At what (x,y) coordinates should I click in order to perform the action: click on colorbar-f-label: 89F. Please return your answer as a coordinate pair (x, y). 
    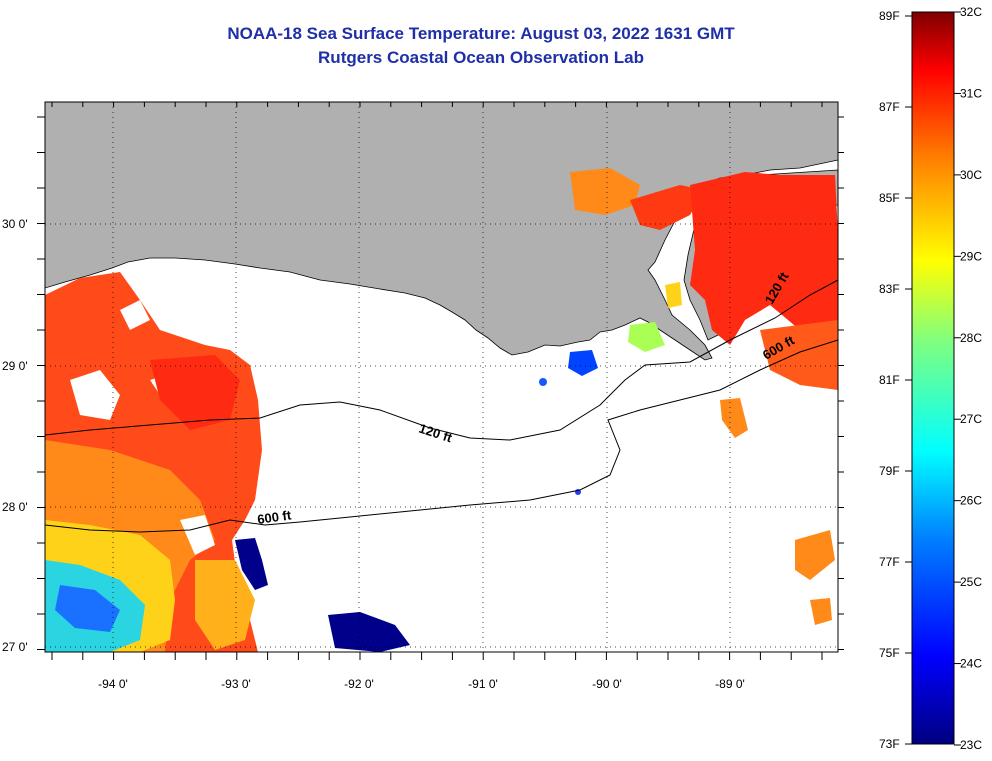
    Looking at the image, I should click on (889, 16).